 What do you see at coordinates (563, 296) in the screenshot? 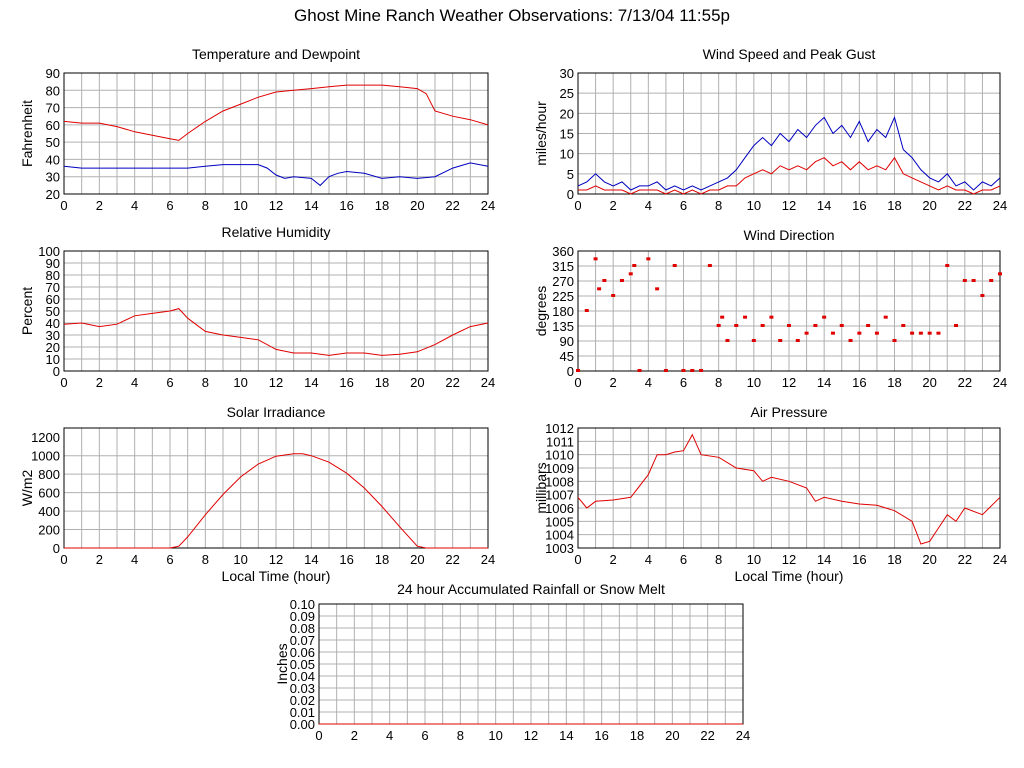
I see `y-tick-label: 225` at bounding box center [563, 296].